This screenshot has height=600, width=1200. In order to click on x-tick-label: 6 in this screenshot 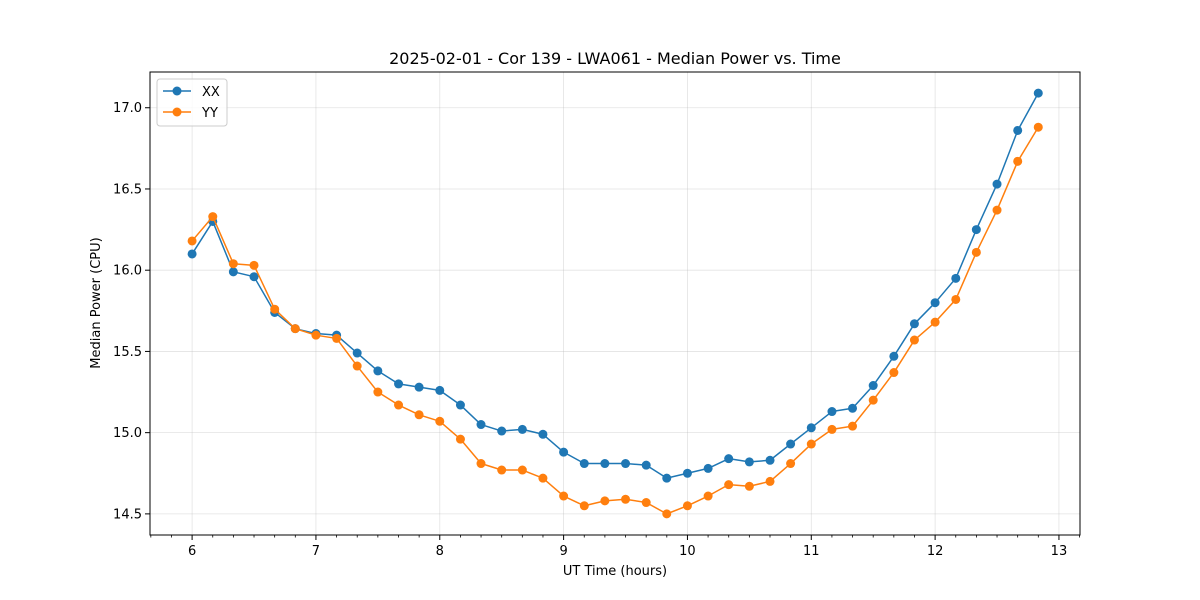, I will do `click(192, 551)`.